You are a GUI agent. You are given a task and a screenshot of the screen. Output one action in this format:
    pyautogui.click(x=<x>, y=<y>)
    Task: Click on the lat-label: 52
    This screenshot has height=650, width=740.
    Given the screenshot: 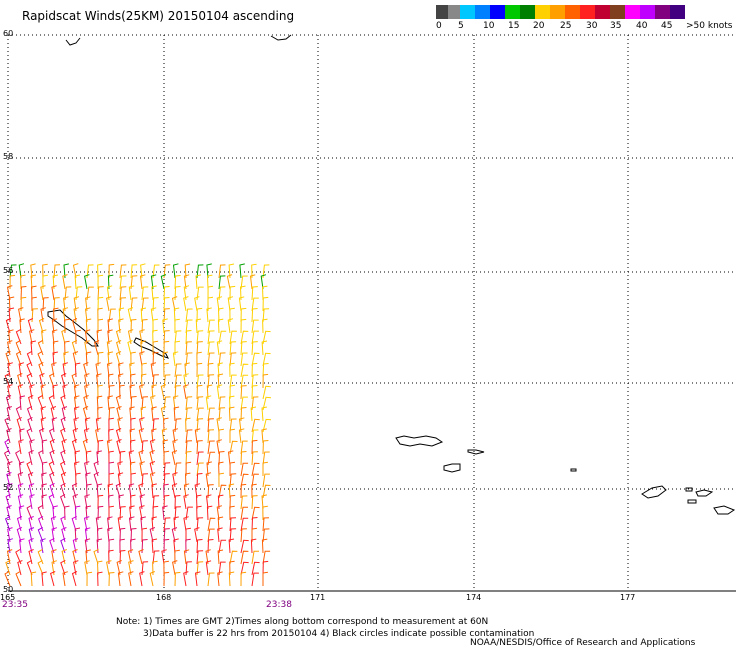 What is the action you would take?
    pyautogui.click(x=8, y=487)
    